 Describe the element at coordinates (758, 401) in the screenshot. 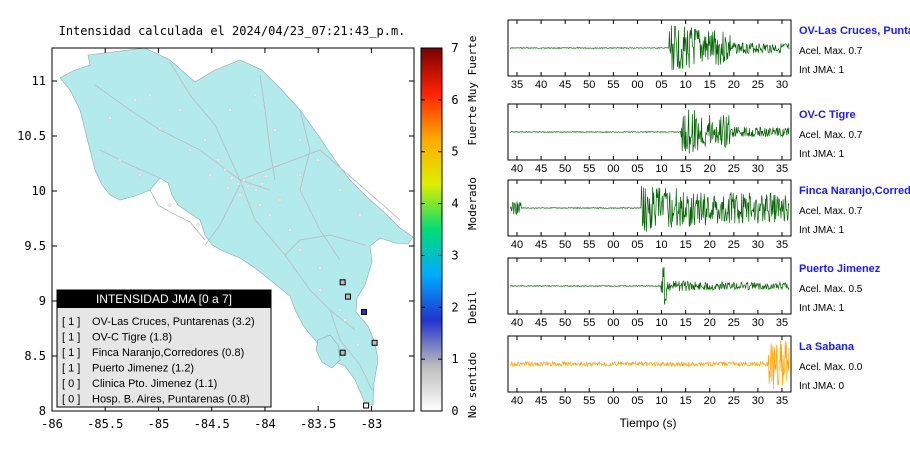

I see `trace-tick-label: 30` at that location.